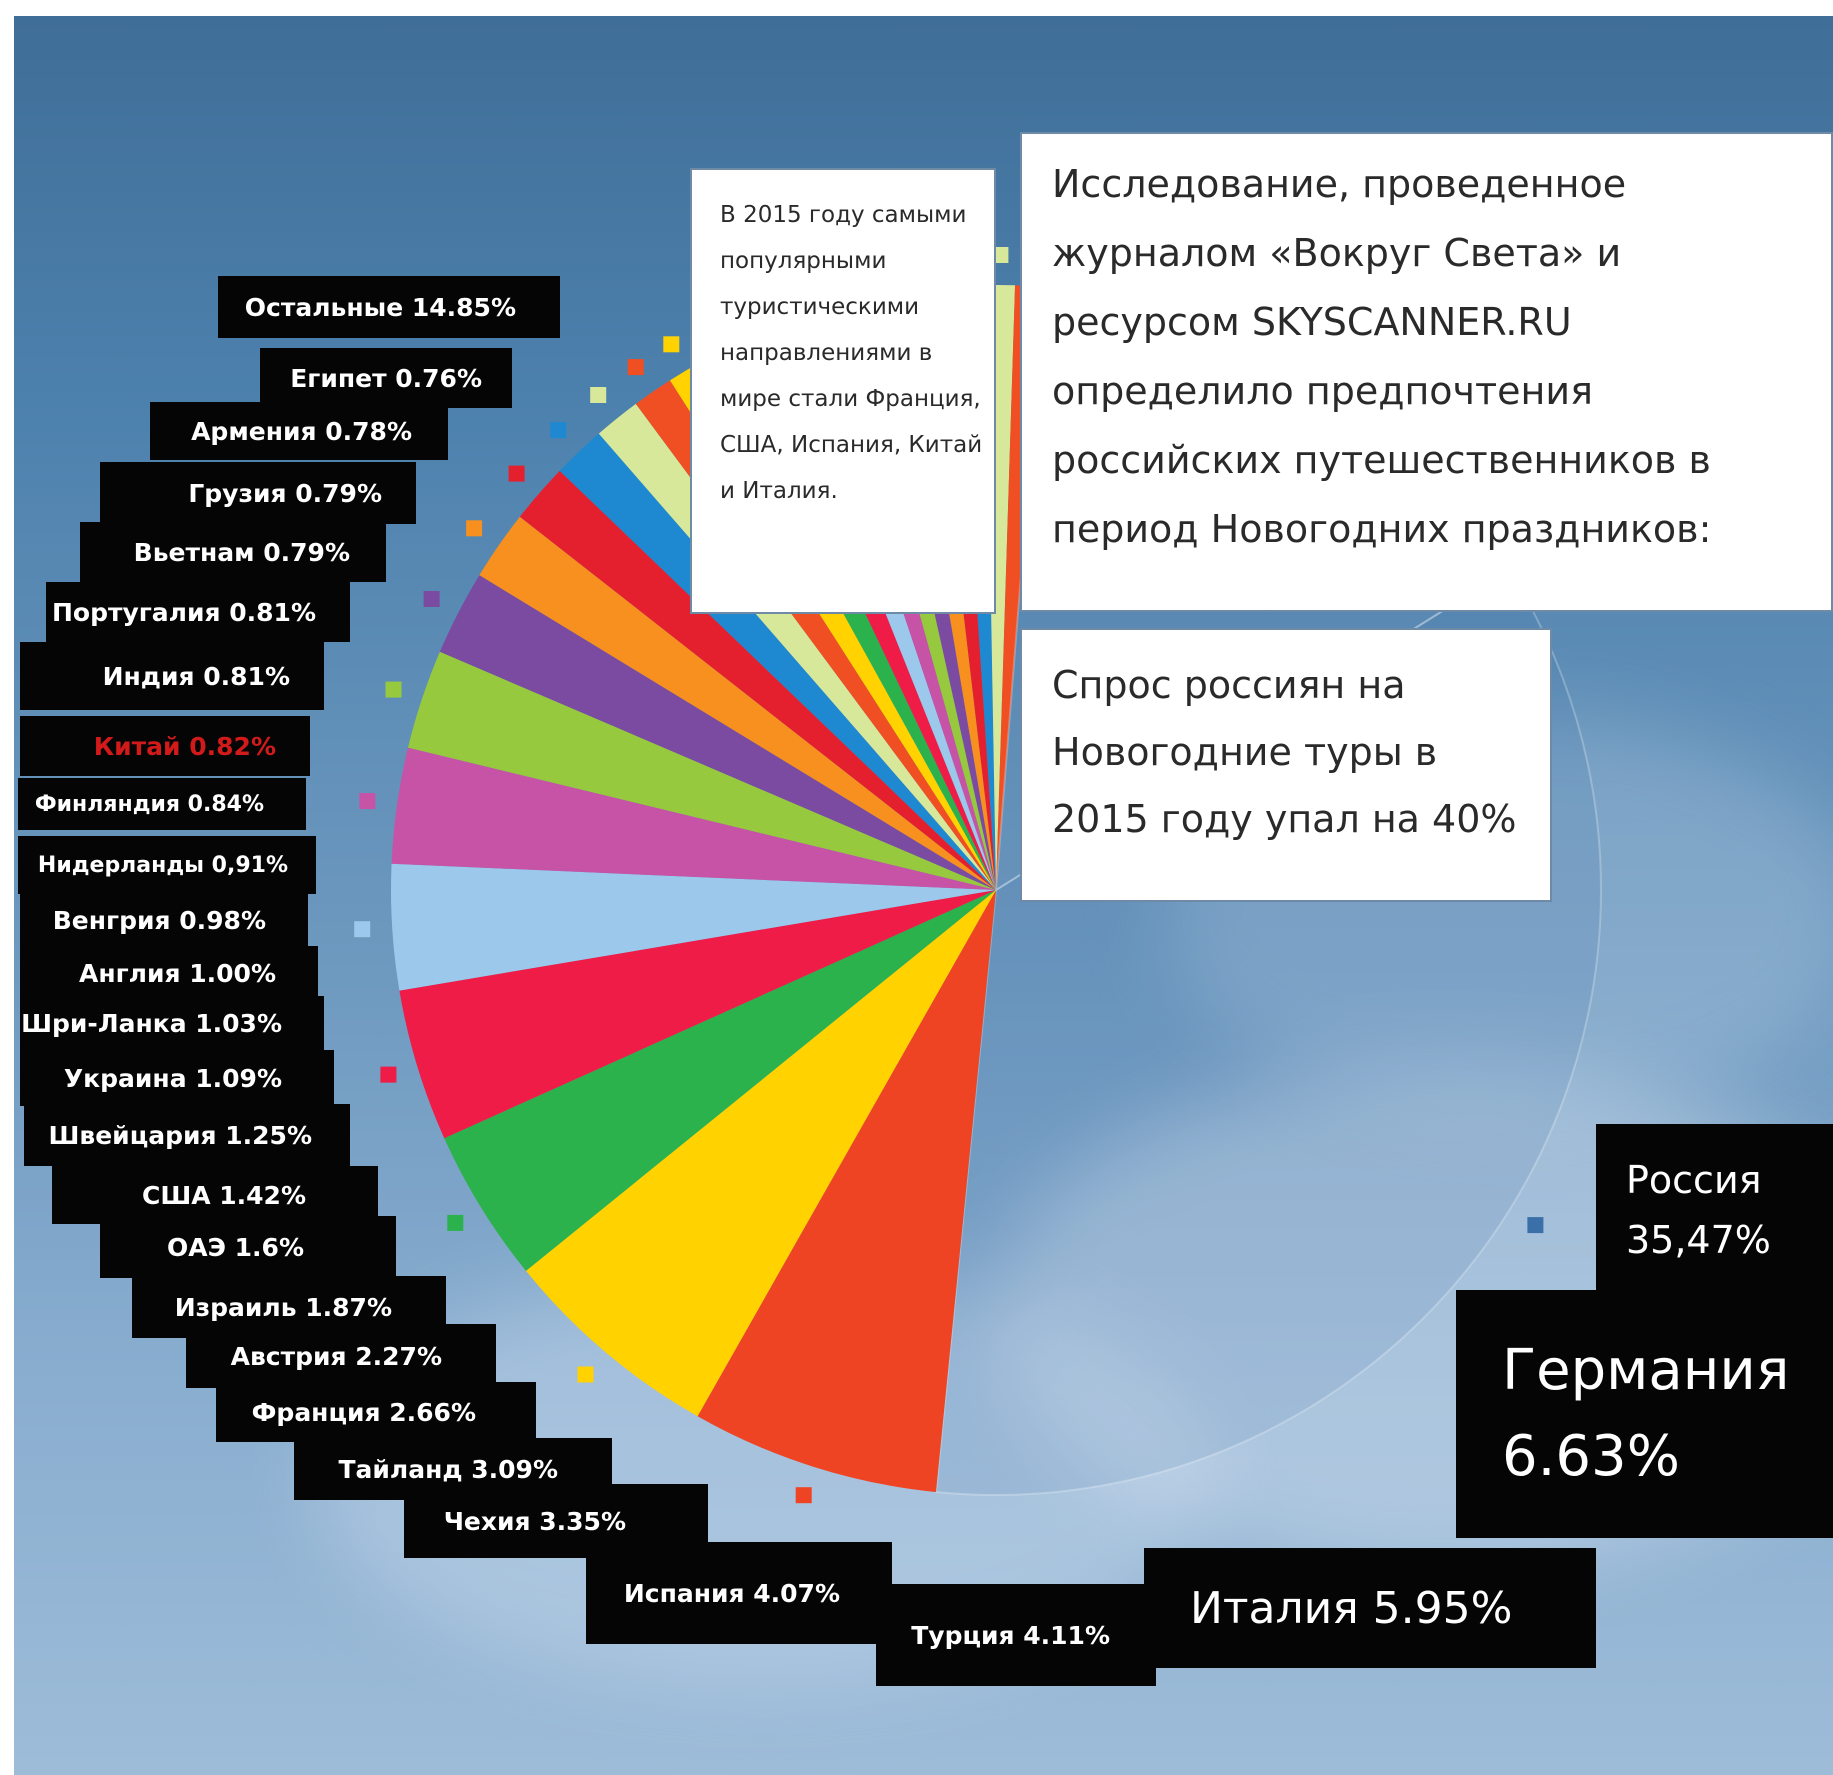 Image resolution: width=1833 pixels, height=1775 pixels. What do you see at coordinates (376, 1412) in the screenshot?
I see `label-france: Франция 2.66%` at bounding box center [376, 1412].